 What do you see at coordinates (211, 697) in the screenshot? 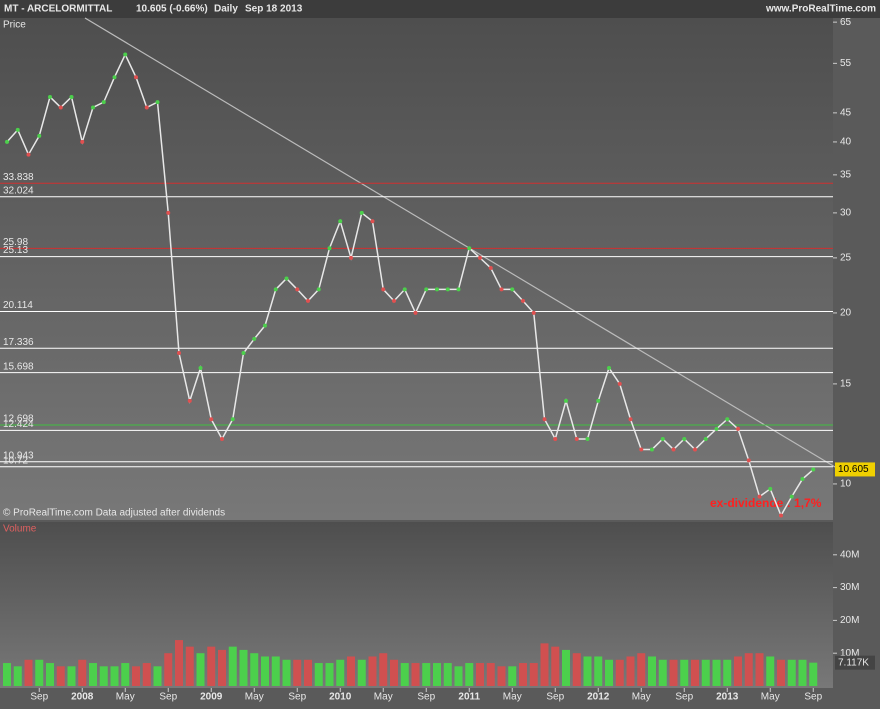
I see `x-tick-label: 2009` at bounding box center [211, 697].